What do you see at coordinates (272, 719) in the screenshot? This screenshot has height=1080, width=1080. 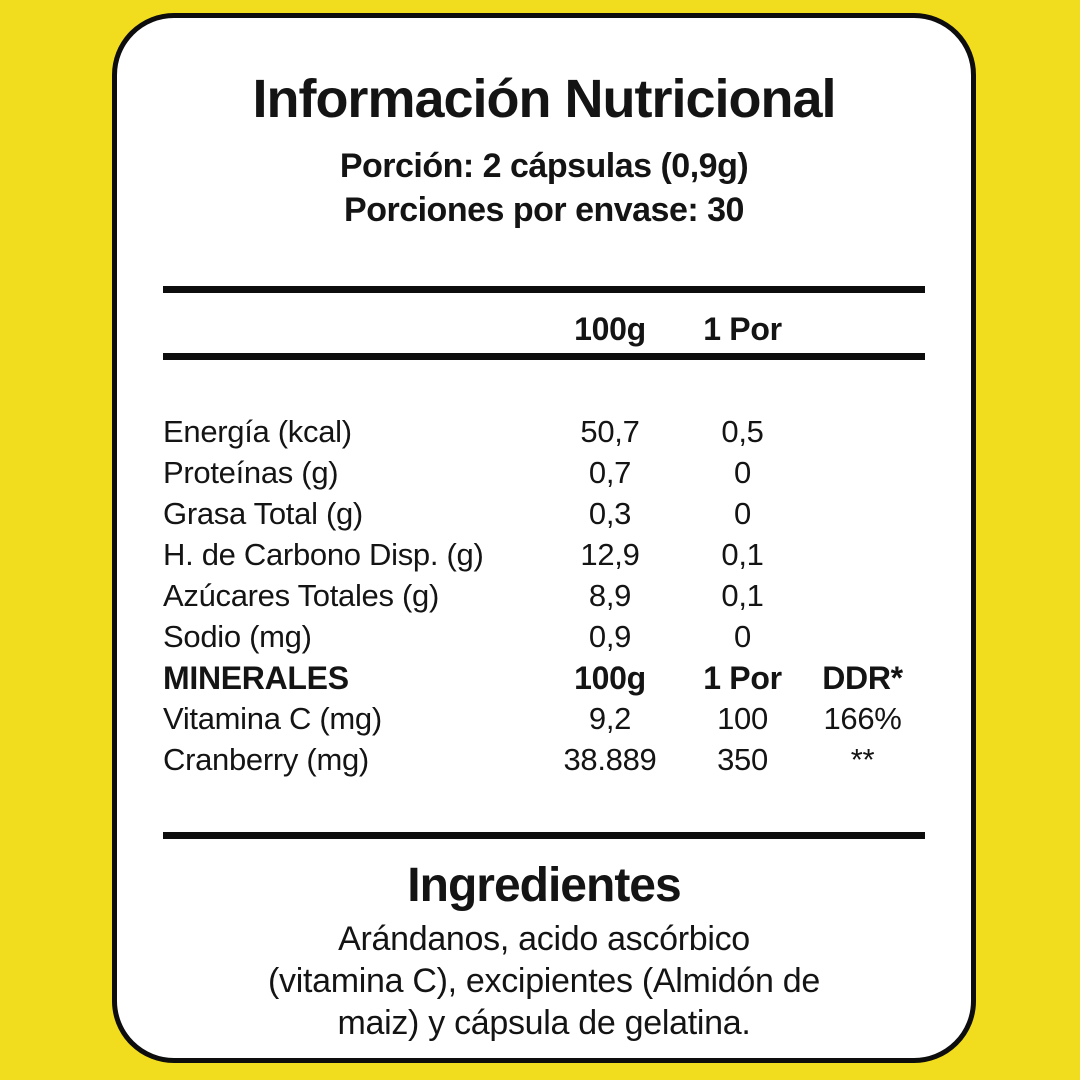 I see `row-label: Vitamina C (mg)` at bounding box center [272, 719].